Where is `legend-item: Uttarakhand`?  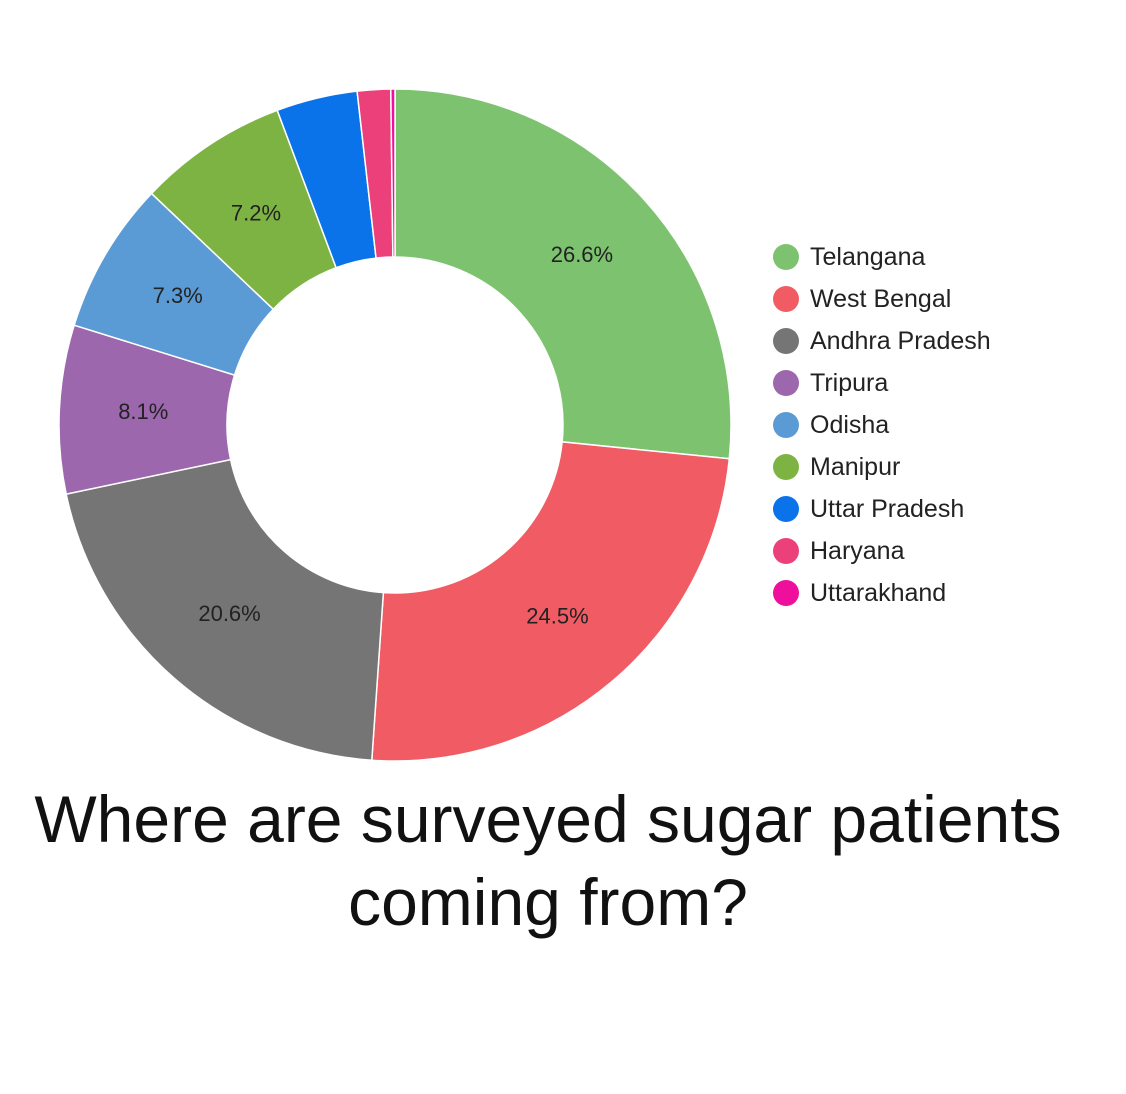
legend-item: Uttarakhand is located at coordinates (882, 593).